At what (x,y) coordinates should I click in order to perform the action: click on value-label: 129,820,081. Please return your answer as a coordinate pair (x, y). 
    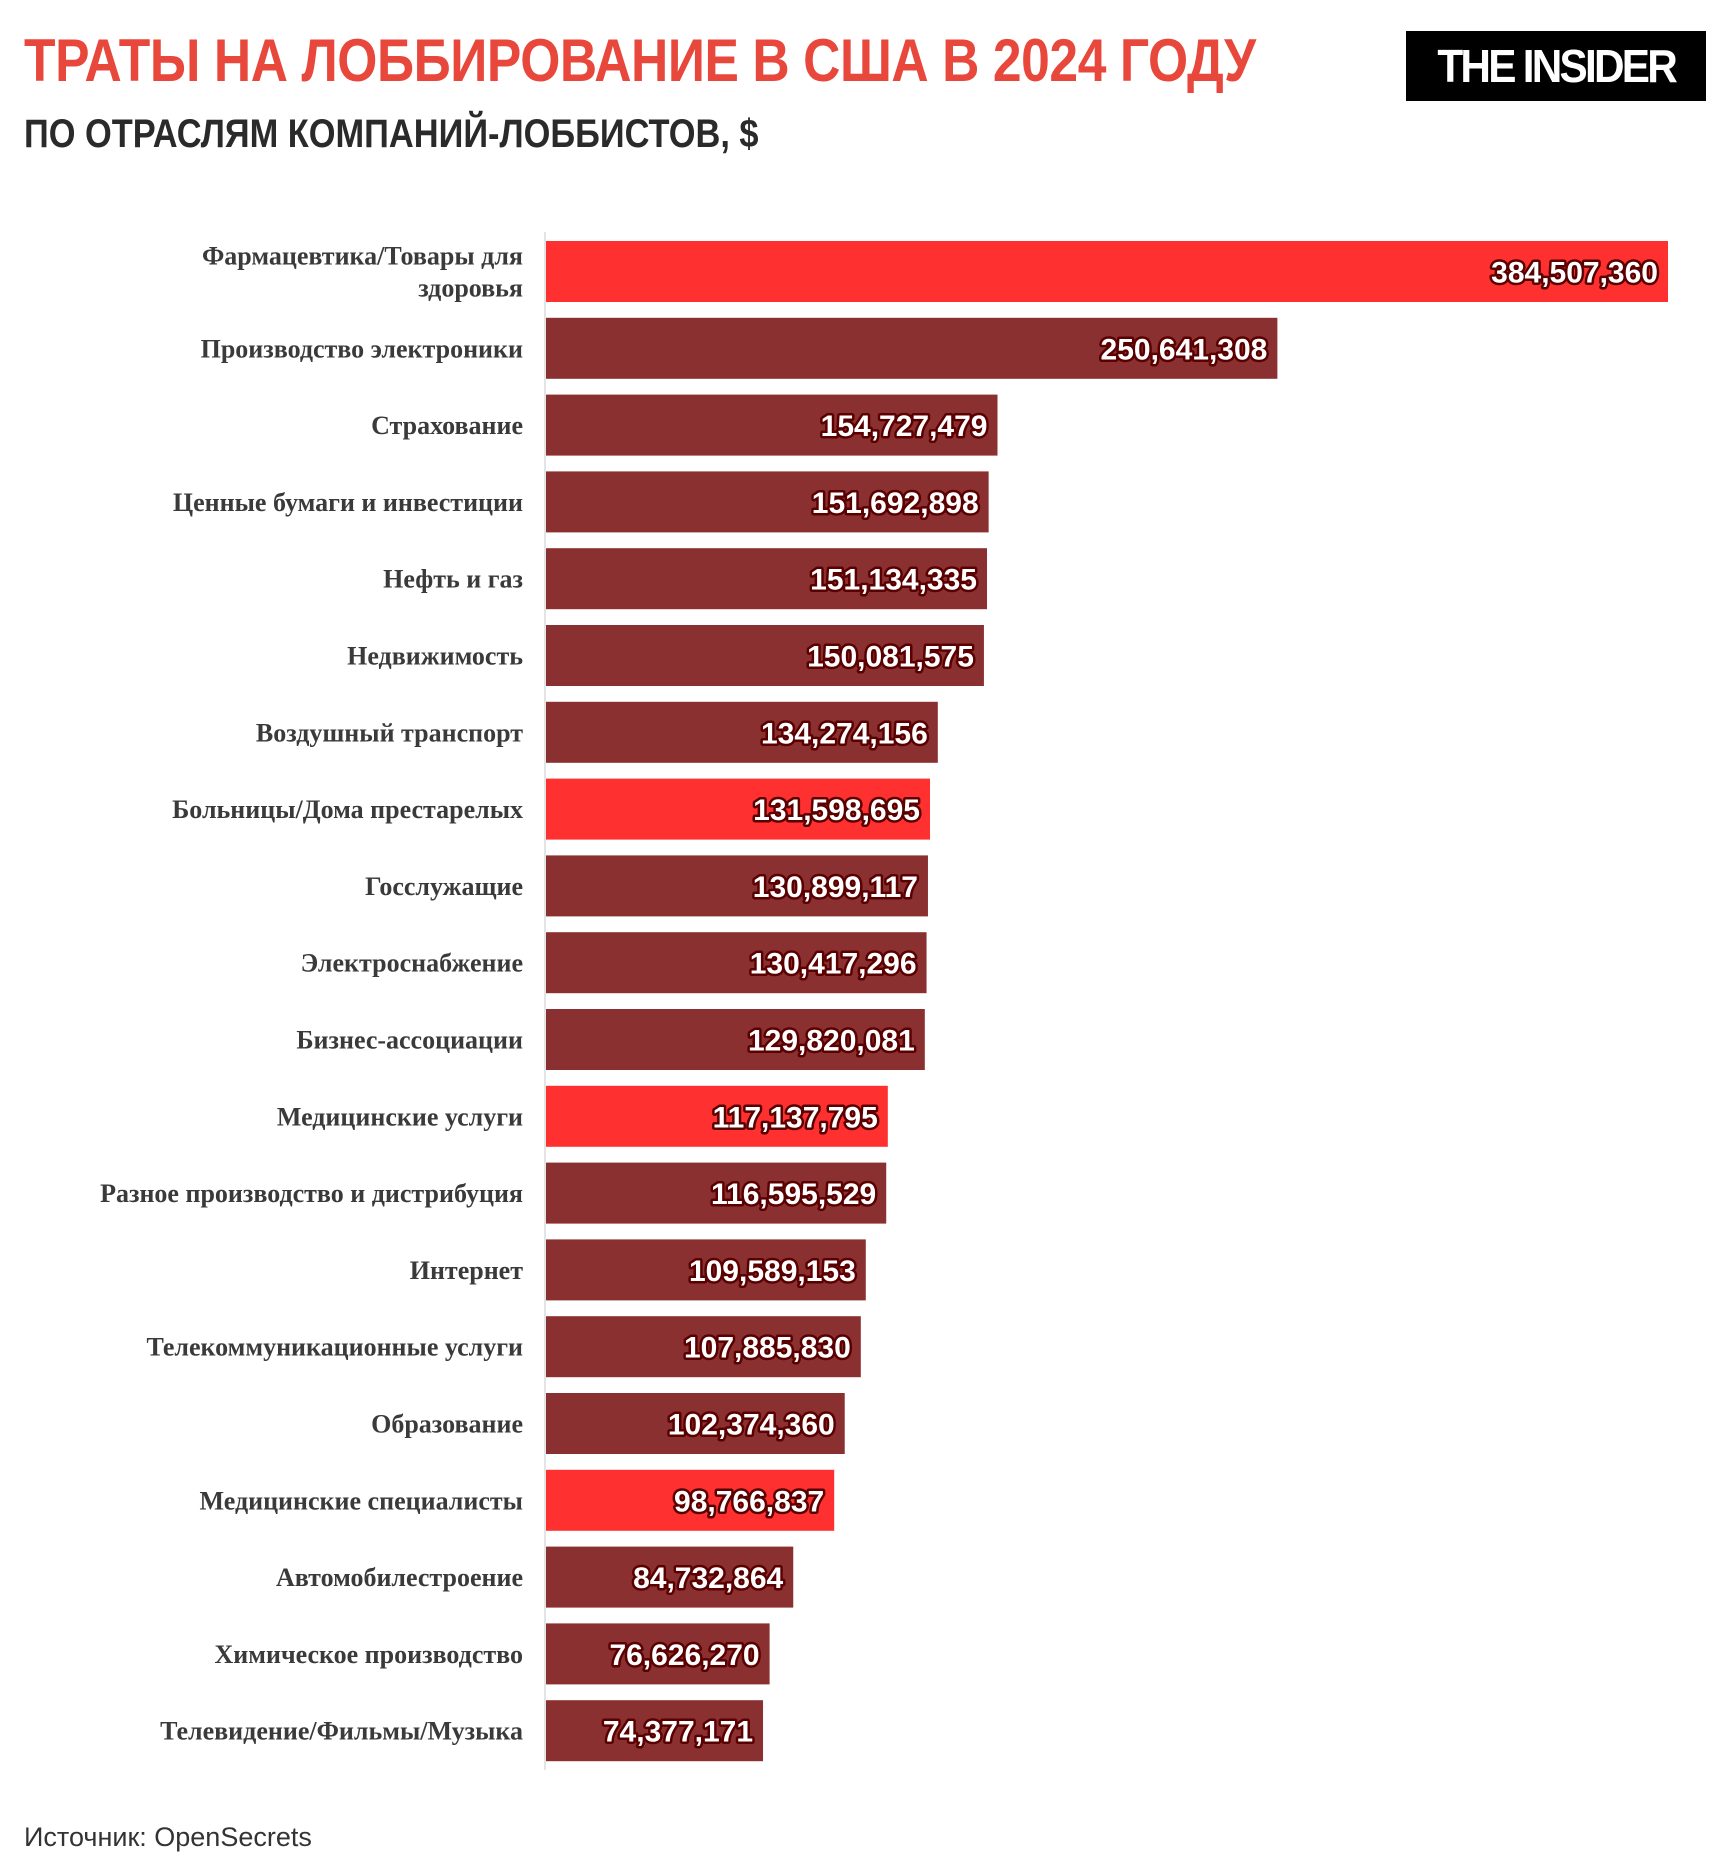
    Looking at the image, I should click on (831, 1041).